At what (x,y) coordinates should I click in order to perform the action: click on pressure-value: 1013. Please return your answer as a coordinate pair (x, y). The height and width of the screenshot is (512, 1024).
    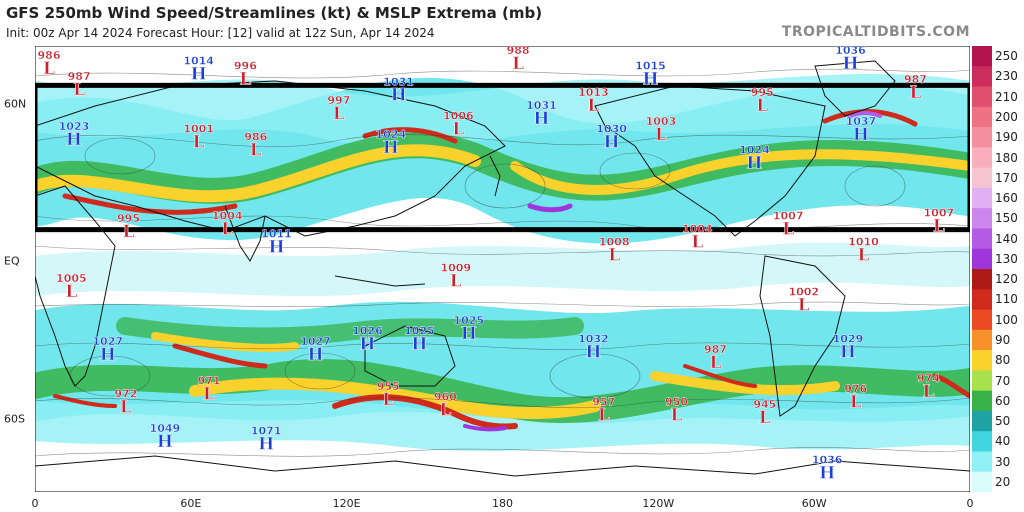
    Looking at the image, I should click on (593, 92).